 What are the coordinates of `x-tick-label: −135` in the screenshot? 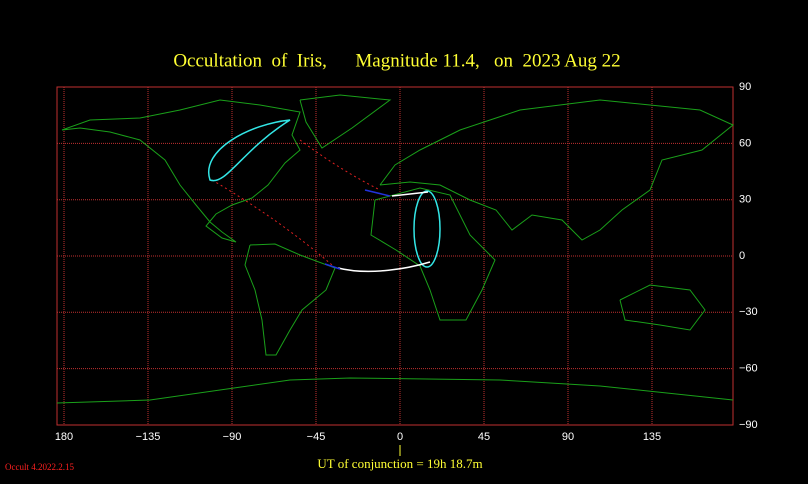 It's located at (148, 437).